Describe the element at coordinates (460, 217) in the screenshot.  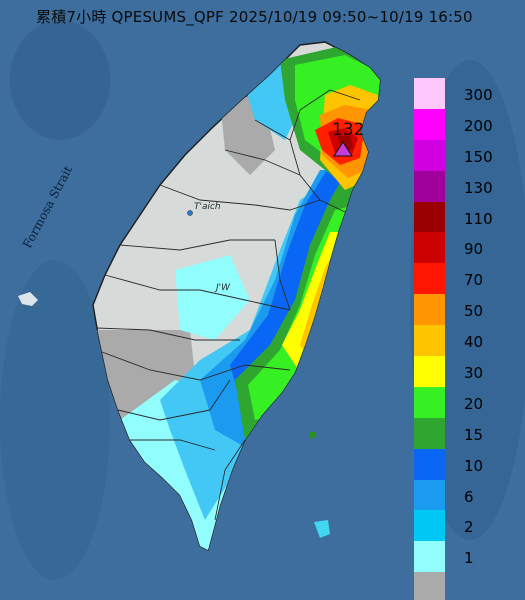
I see `legend-item: 110` at that location.